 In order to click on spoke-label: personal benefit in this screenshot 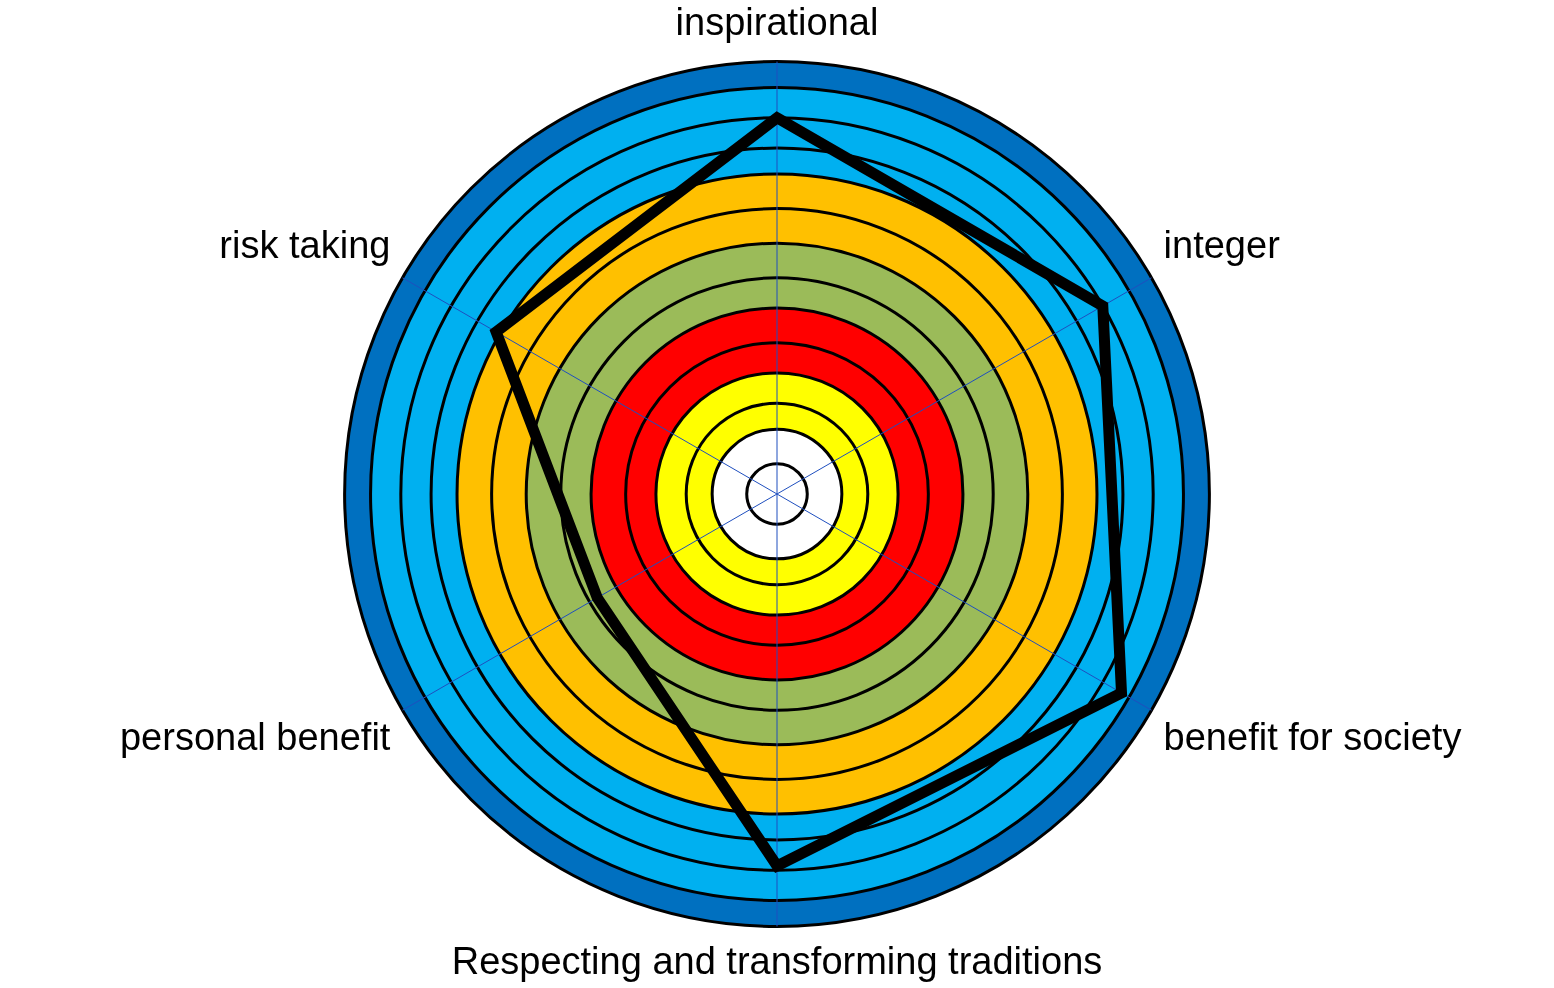, I will do `click(255, 737)`.